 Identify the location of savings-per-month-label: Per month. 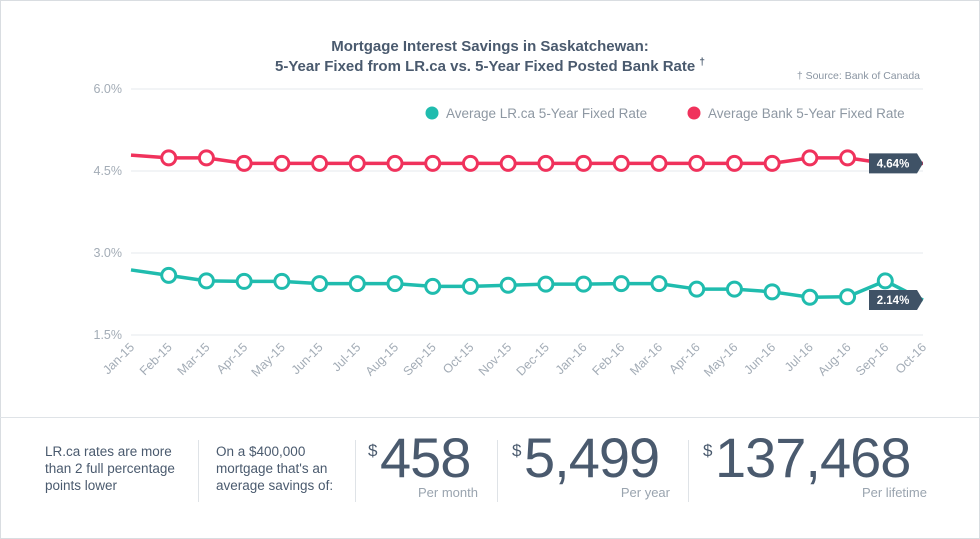
(448, 492).